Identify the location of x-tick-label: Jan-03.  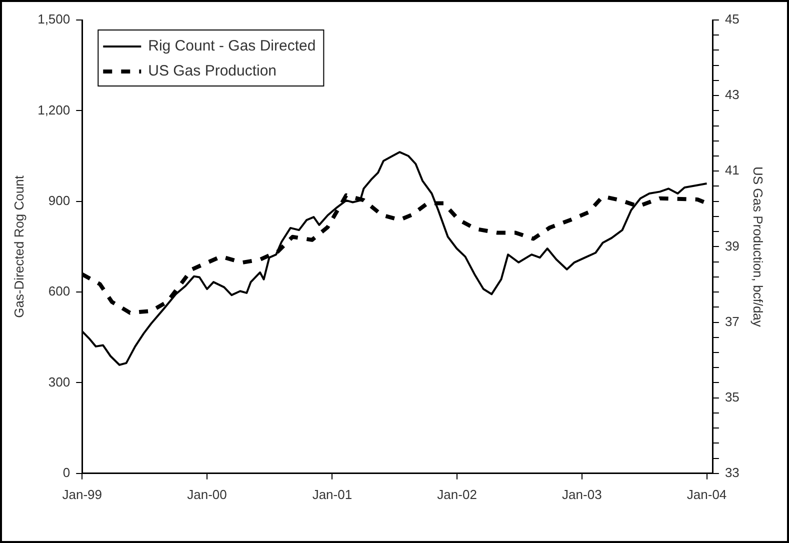
(582, 494).